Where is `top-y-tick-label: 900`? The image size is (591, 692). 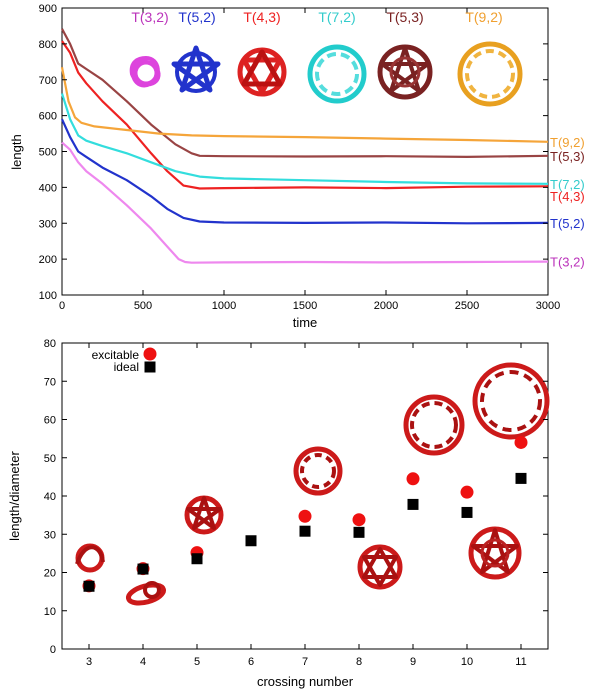 top-y-tick-label: 900 is located at coordinates (48, 9).